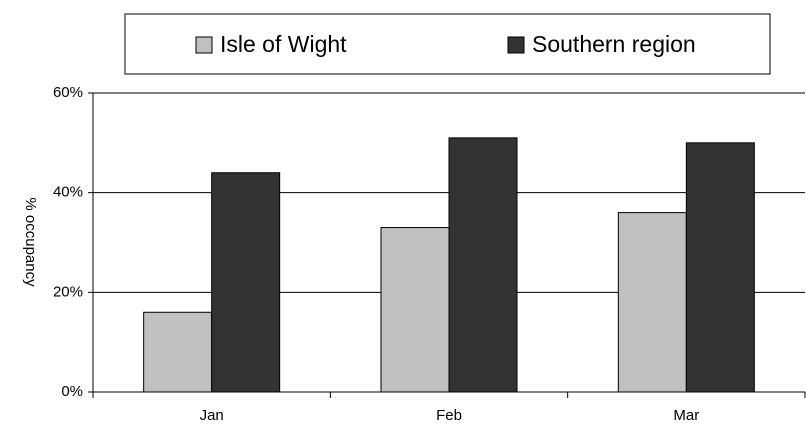 The width and height of the screenshot is (806, 430). What do you see at coordinates (447, 44) in the screenshot?
I see `legend-box` at bounding box center [447, 44].